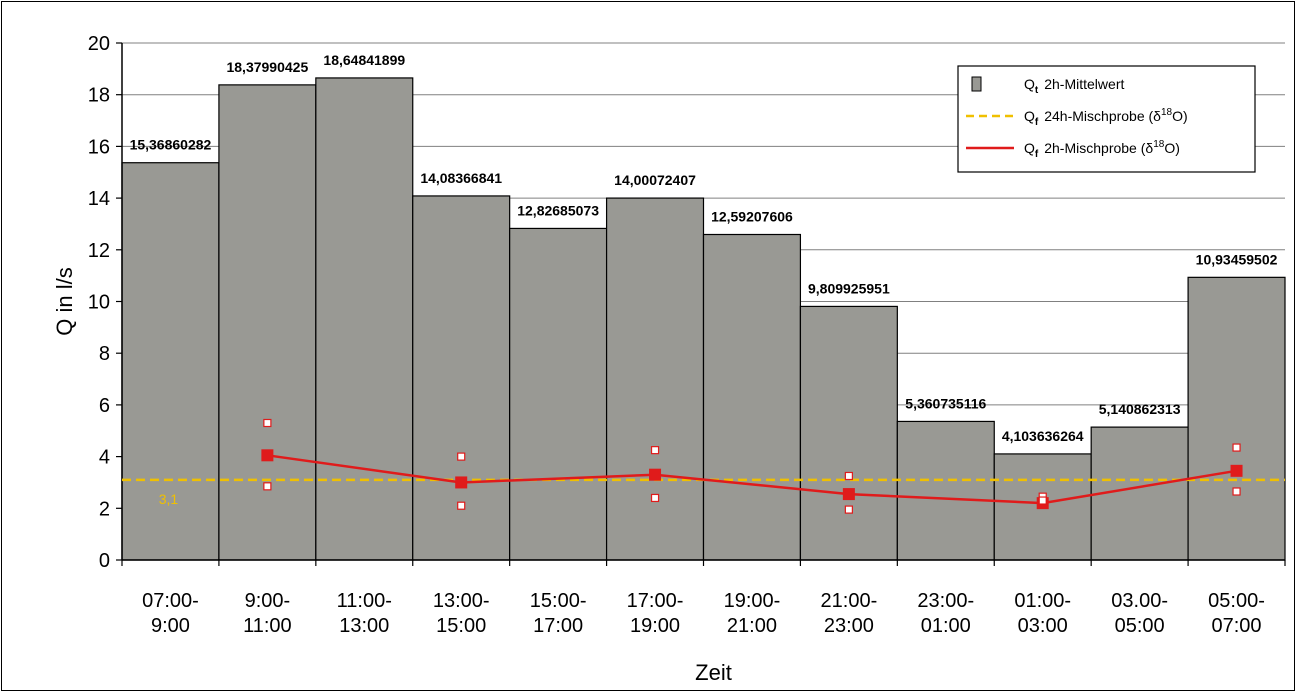 This screenshot has width=1298, height=693. What do you see at coordinates (1043, 436) in the screenshot?
I see `bar-data-label: 4,103636264` at bounding box center [1043, 436].